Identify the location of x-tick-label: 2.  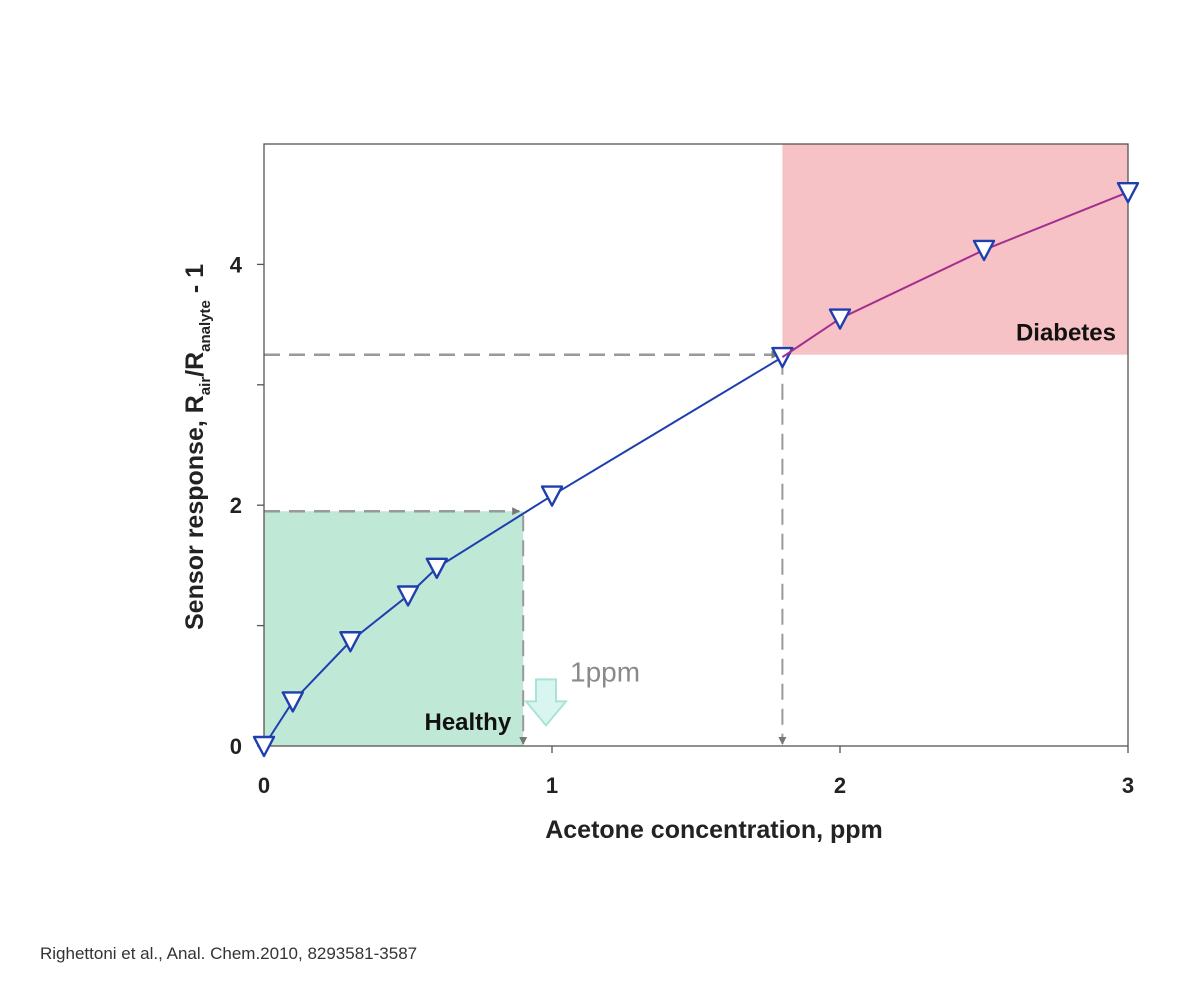
(840, 785).